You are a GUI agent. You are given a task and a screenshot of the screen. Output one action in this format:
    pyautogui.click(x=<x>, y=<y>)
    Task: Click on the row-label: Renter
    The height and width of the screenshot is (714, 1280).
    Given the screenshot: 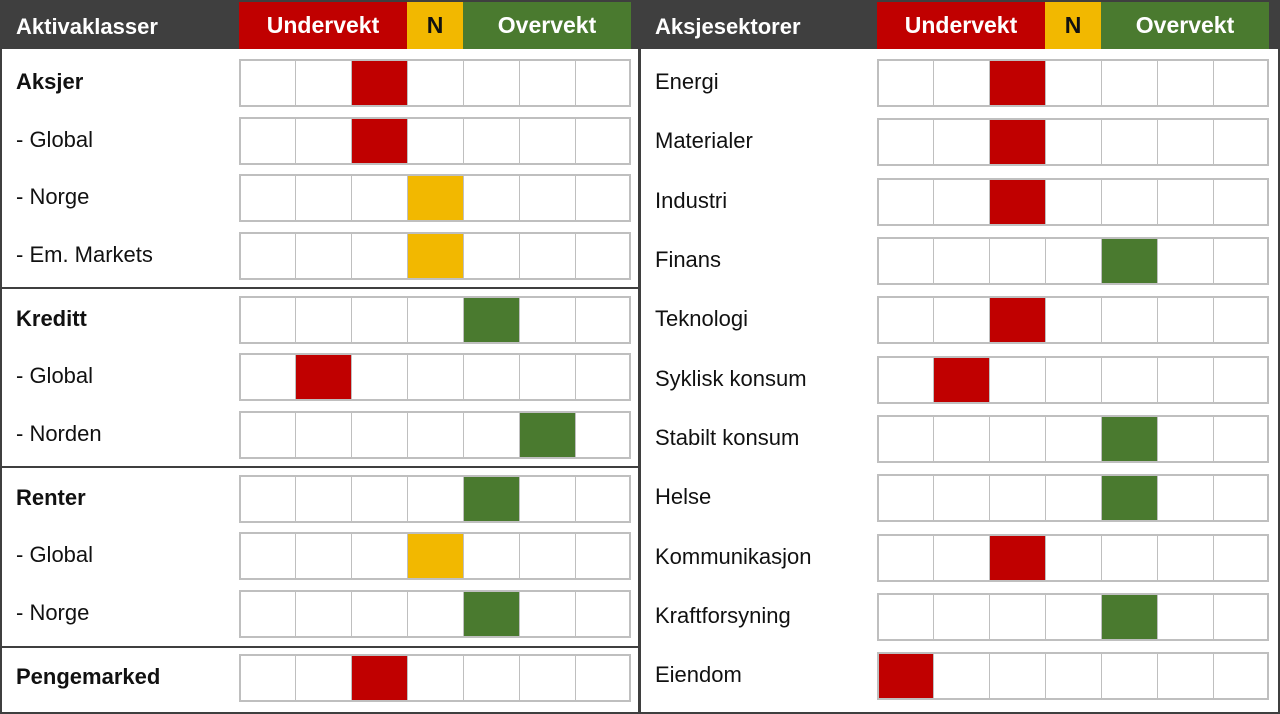 What is the action you would take?
    pyautogui.click(x=51, y=497)
    